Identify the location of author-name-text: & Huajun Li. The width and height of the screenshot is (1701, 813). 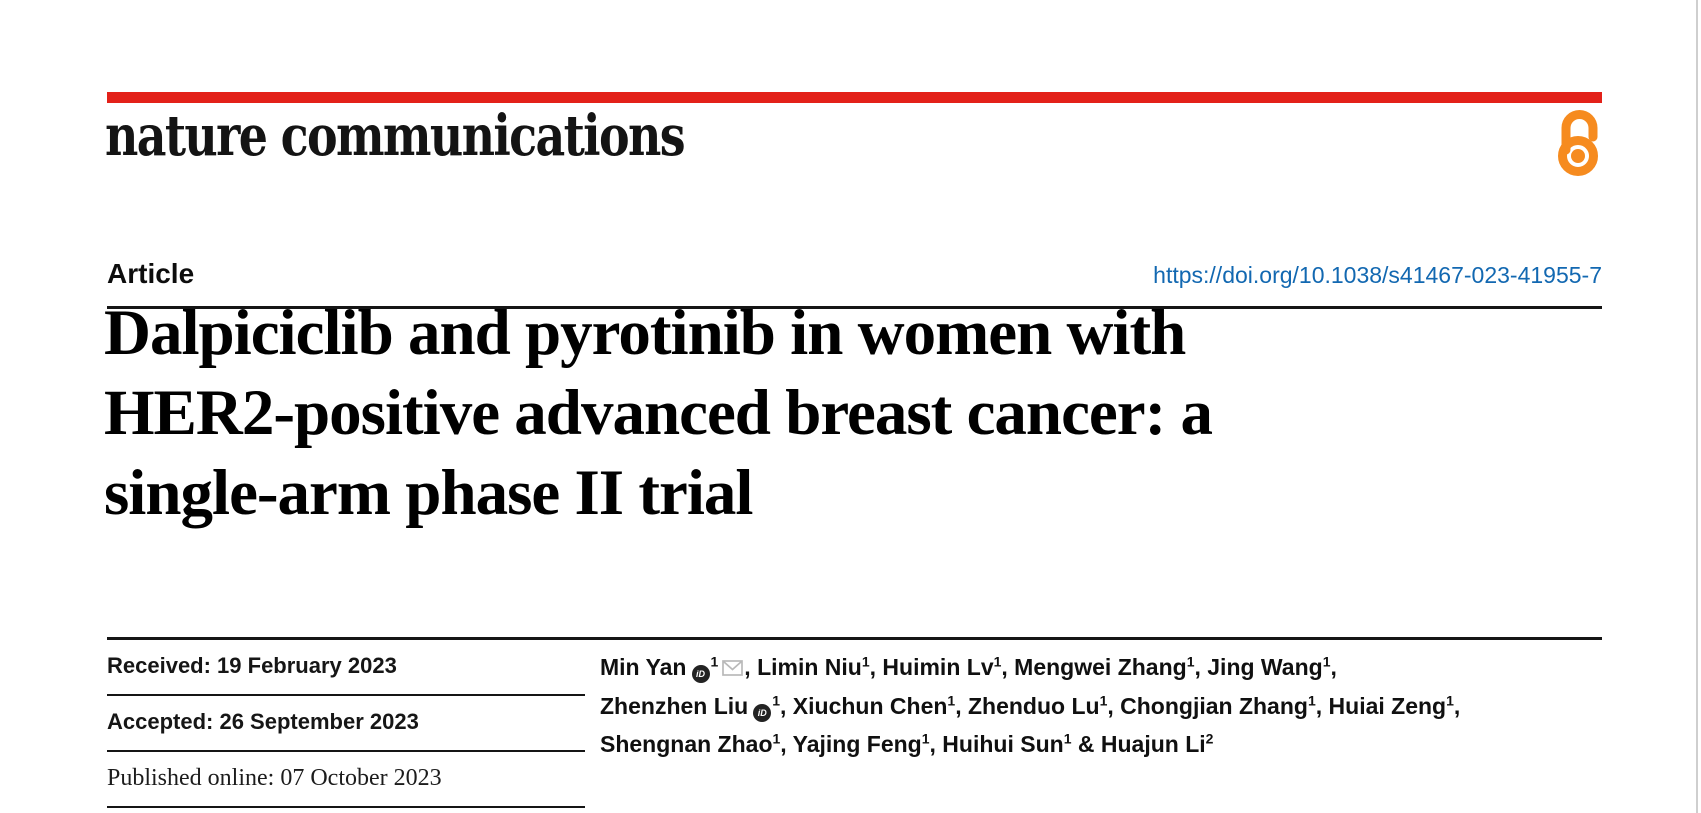
(1138, 744).